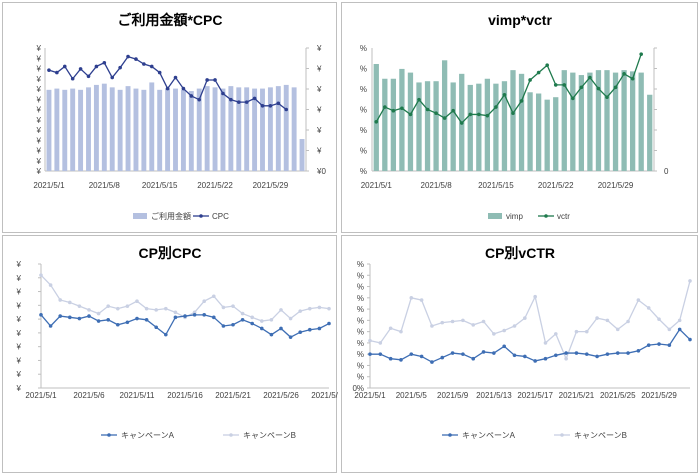 The height and width of the screenshot is (475, 700). I want to click on x-tick-label: 2021/5/5, so click(412, 395).